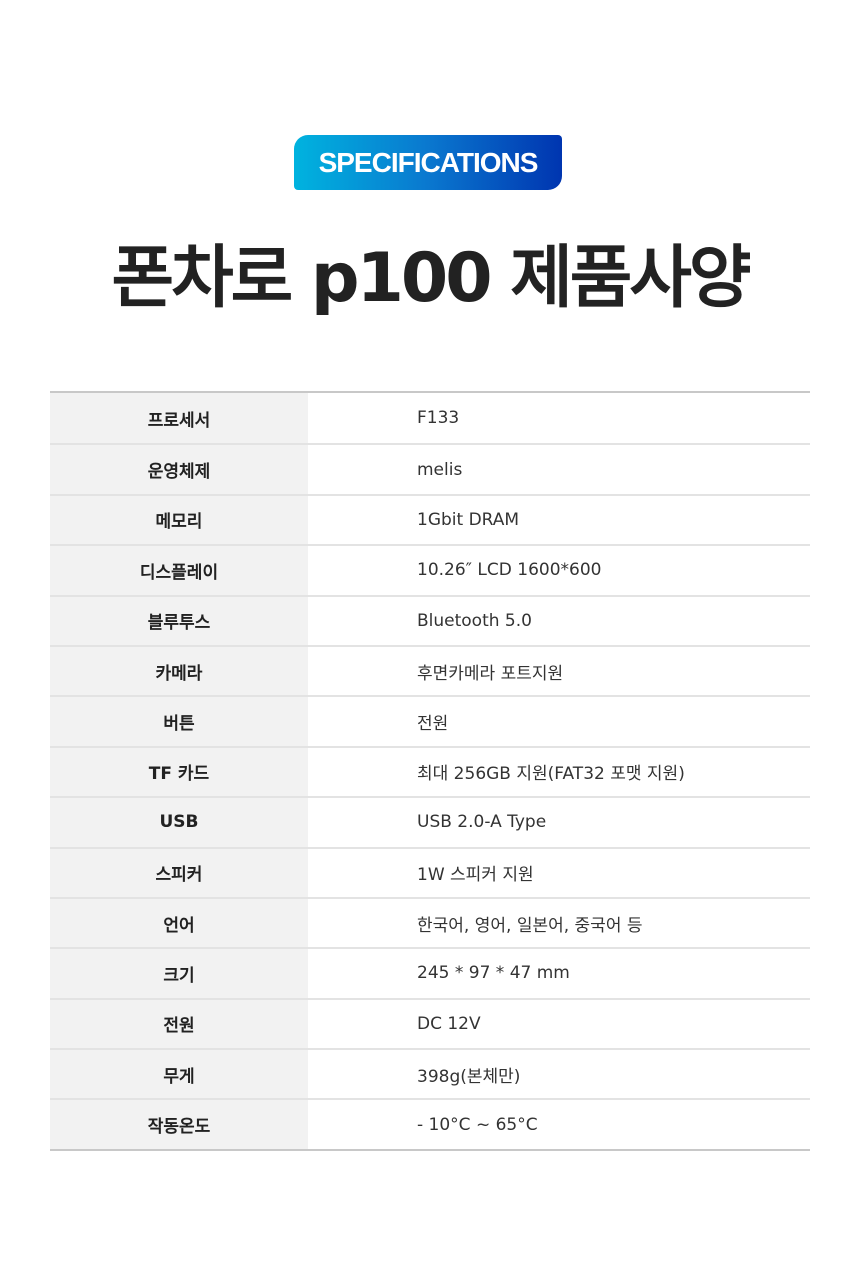 The width and height of the screenshot is (860, 1280). I want to click on spec-value: - 10°C ~ 65°C, so click(477, 1124).